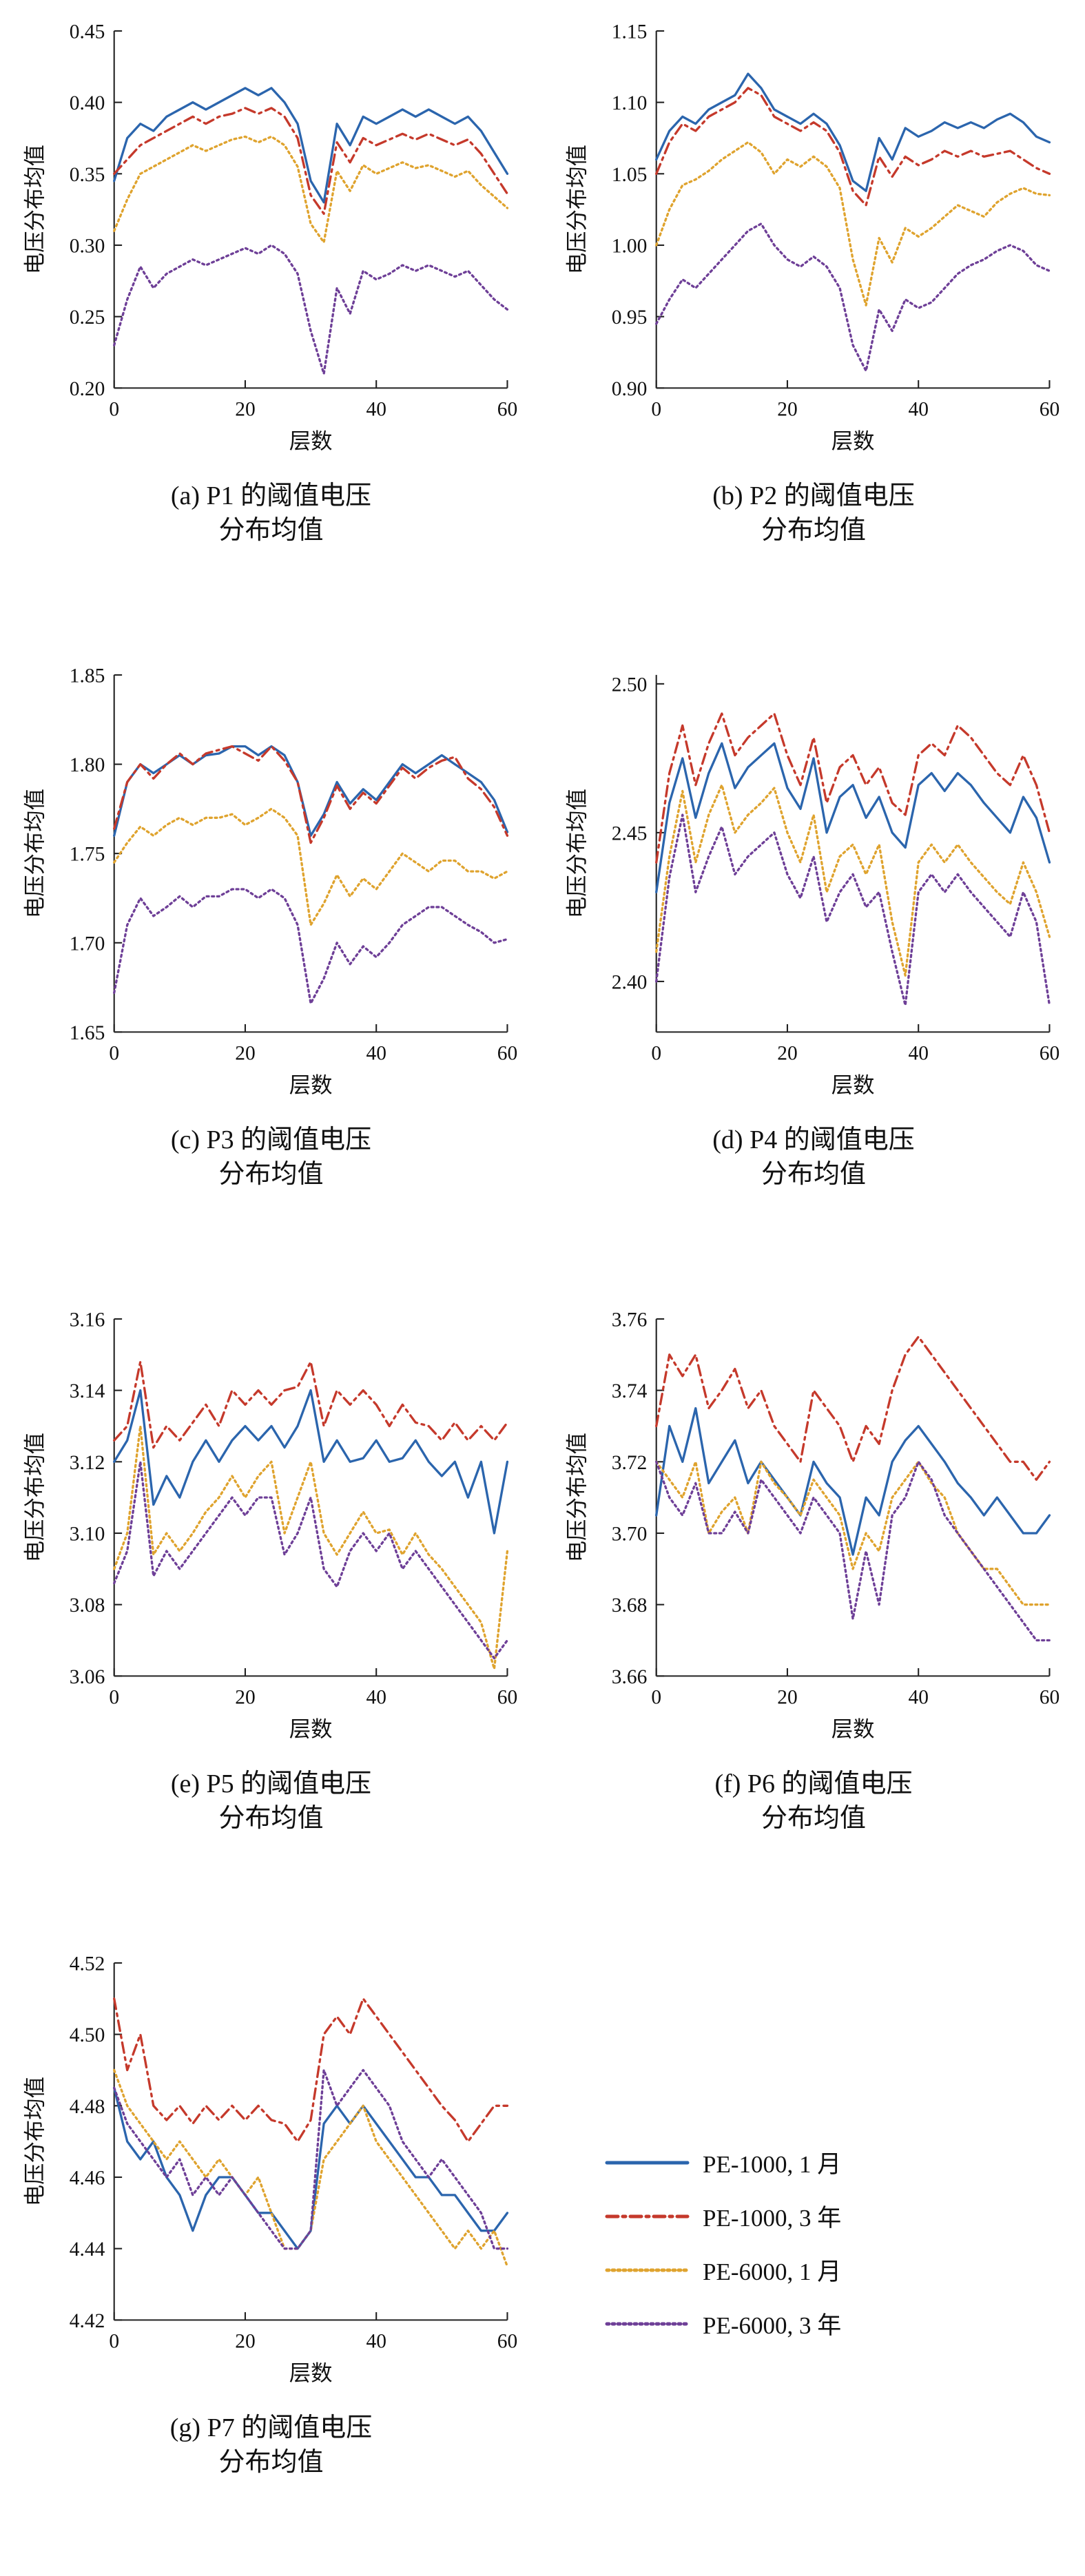 The width and height of the screenshot is (1085, 2576). I want to click on svg-text: 3.66, so click(630, 1677).